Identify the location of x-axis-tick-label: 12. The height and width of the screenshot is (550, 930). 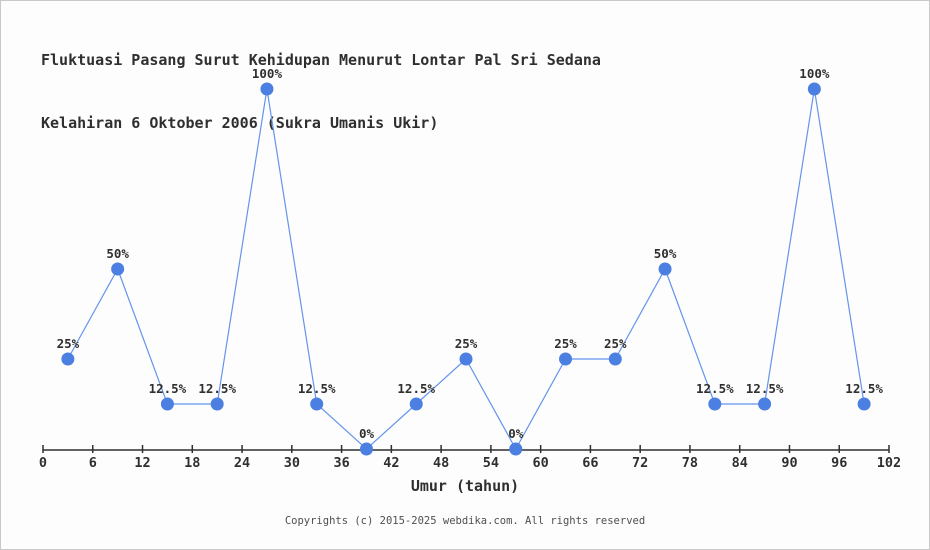
(142, 463).